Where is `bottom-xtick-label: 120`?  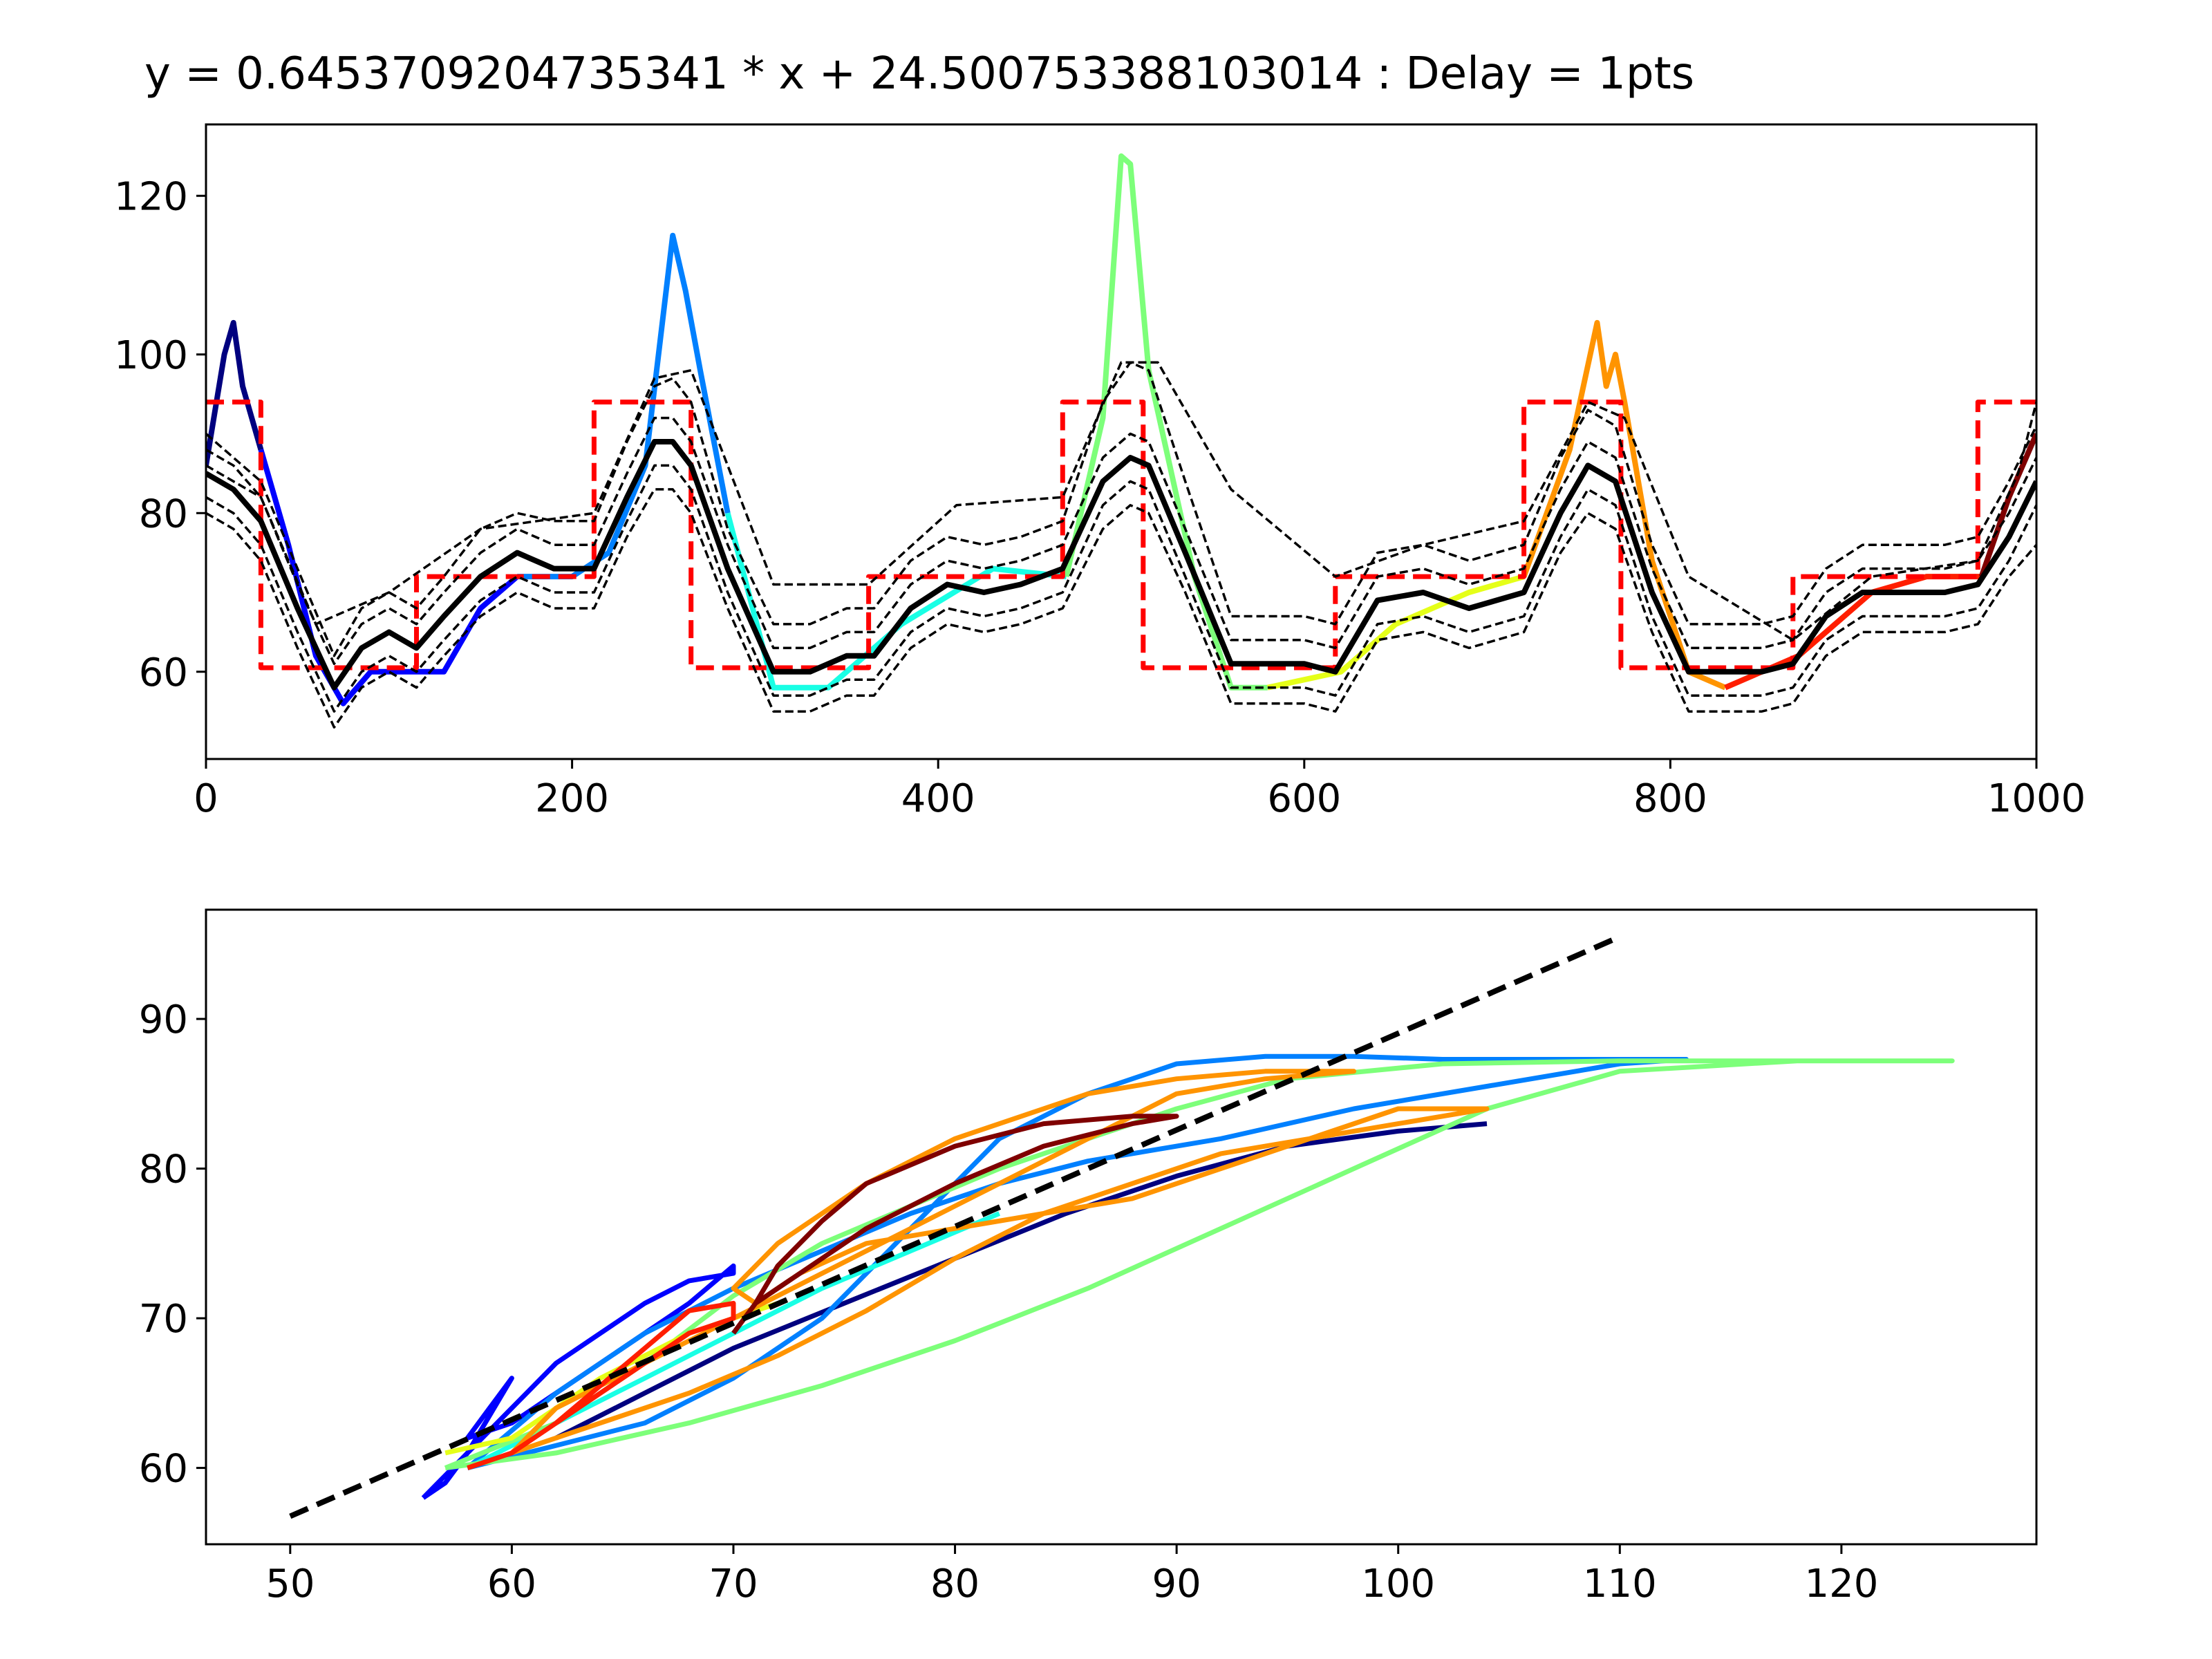
bottom-xtick-label: 120 is located at coordinates (1841, 1584).